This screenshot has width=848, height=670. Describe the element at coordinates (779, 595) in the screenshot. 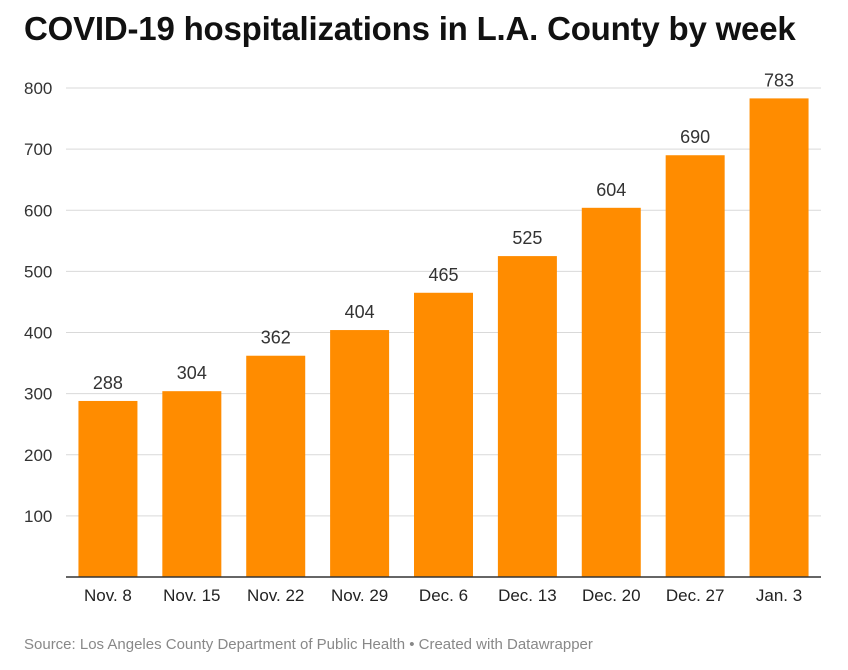

I see `x-category-label: Jan. 3` at that location.